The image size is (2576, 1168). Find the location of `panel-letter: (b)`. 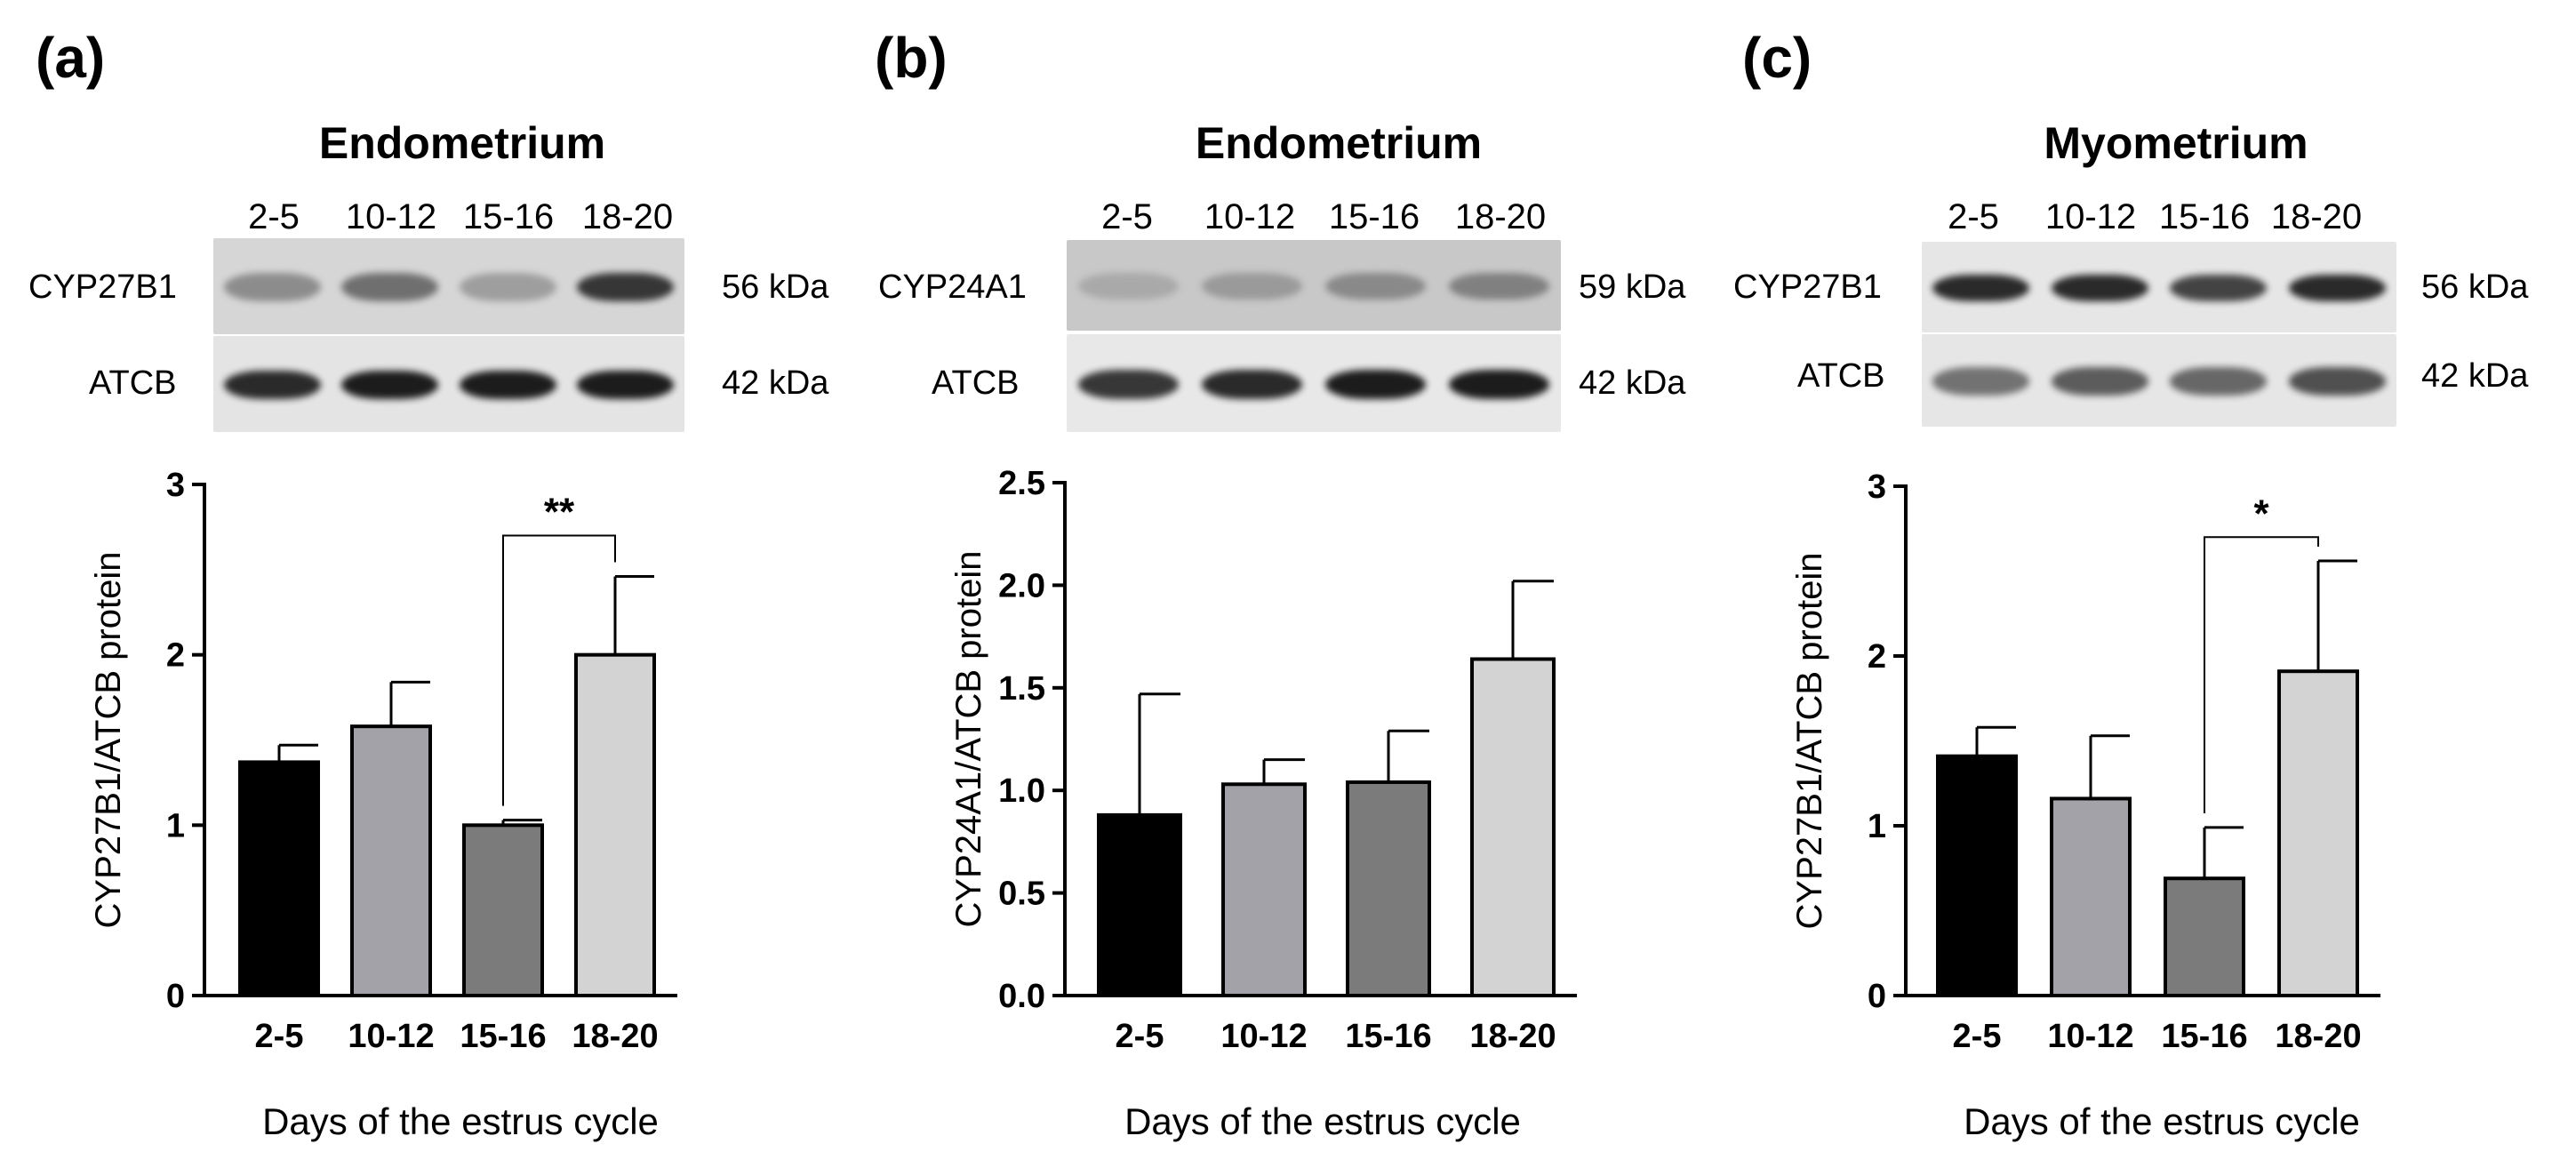

panel-letter: (b) is located at coordinates (911, 58).